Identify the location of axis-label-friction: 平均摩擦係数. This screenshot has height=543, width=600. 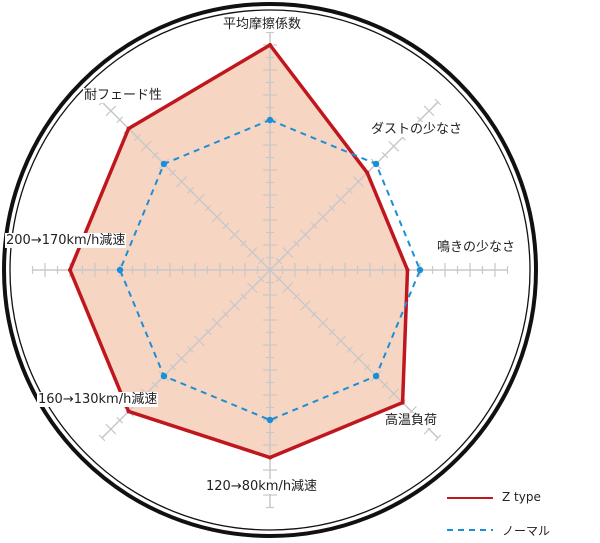
(262, 24).